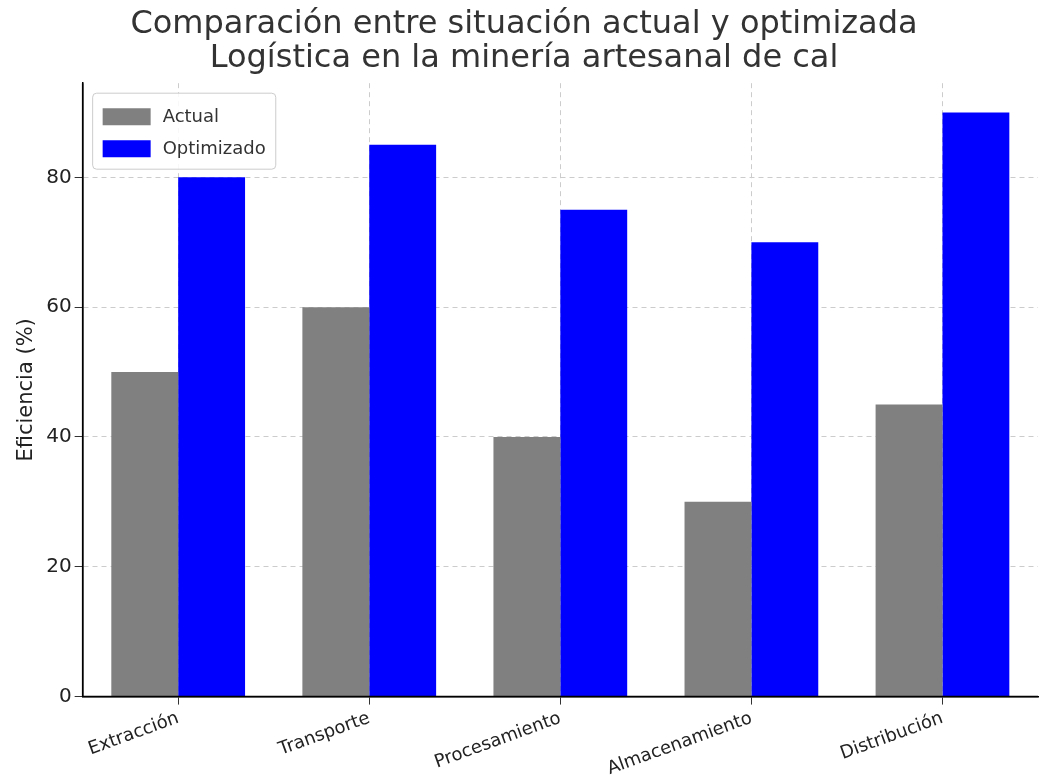 The height and width of the screenshot is (783, 1048). I want to click on y-tick-label: 60, so click(59, 305).